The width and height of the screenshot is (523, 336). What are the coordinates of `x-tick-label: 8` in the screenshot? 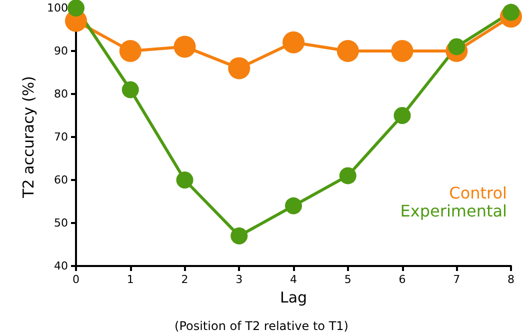 It's located at (511, 279).